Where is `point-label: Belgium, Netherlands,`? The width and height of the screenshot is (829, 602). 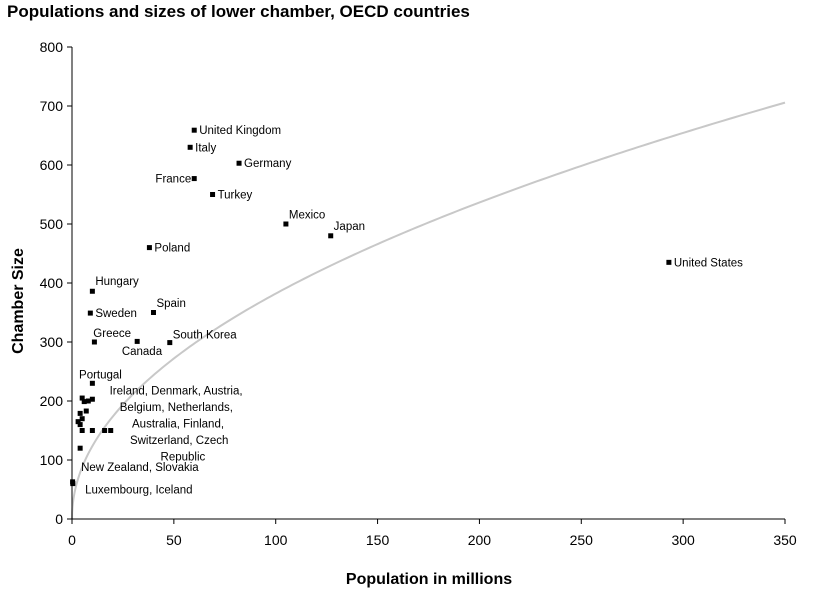
point-label: Belgium, Netherlands, is located at coordinates (176, 408).